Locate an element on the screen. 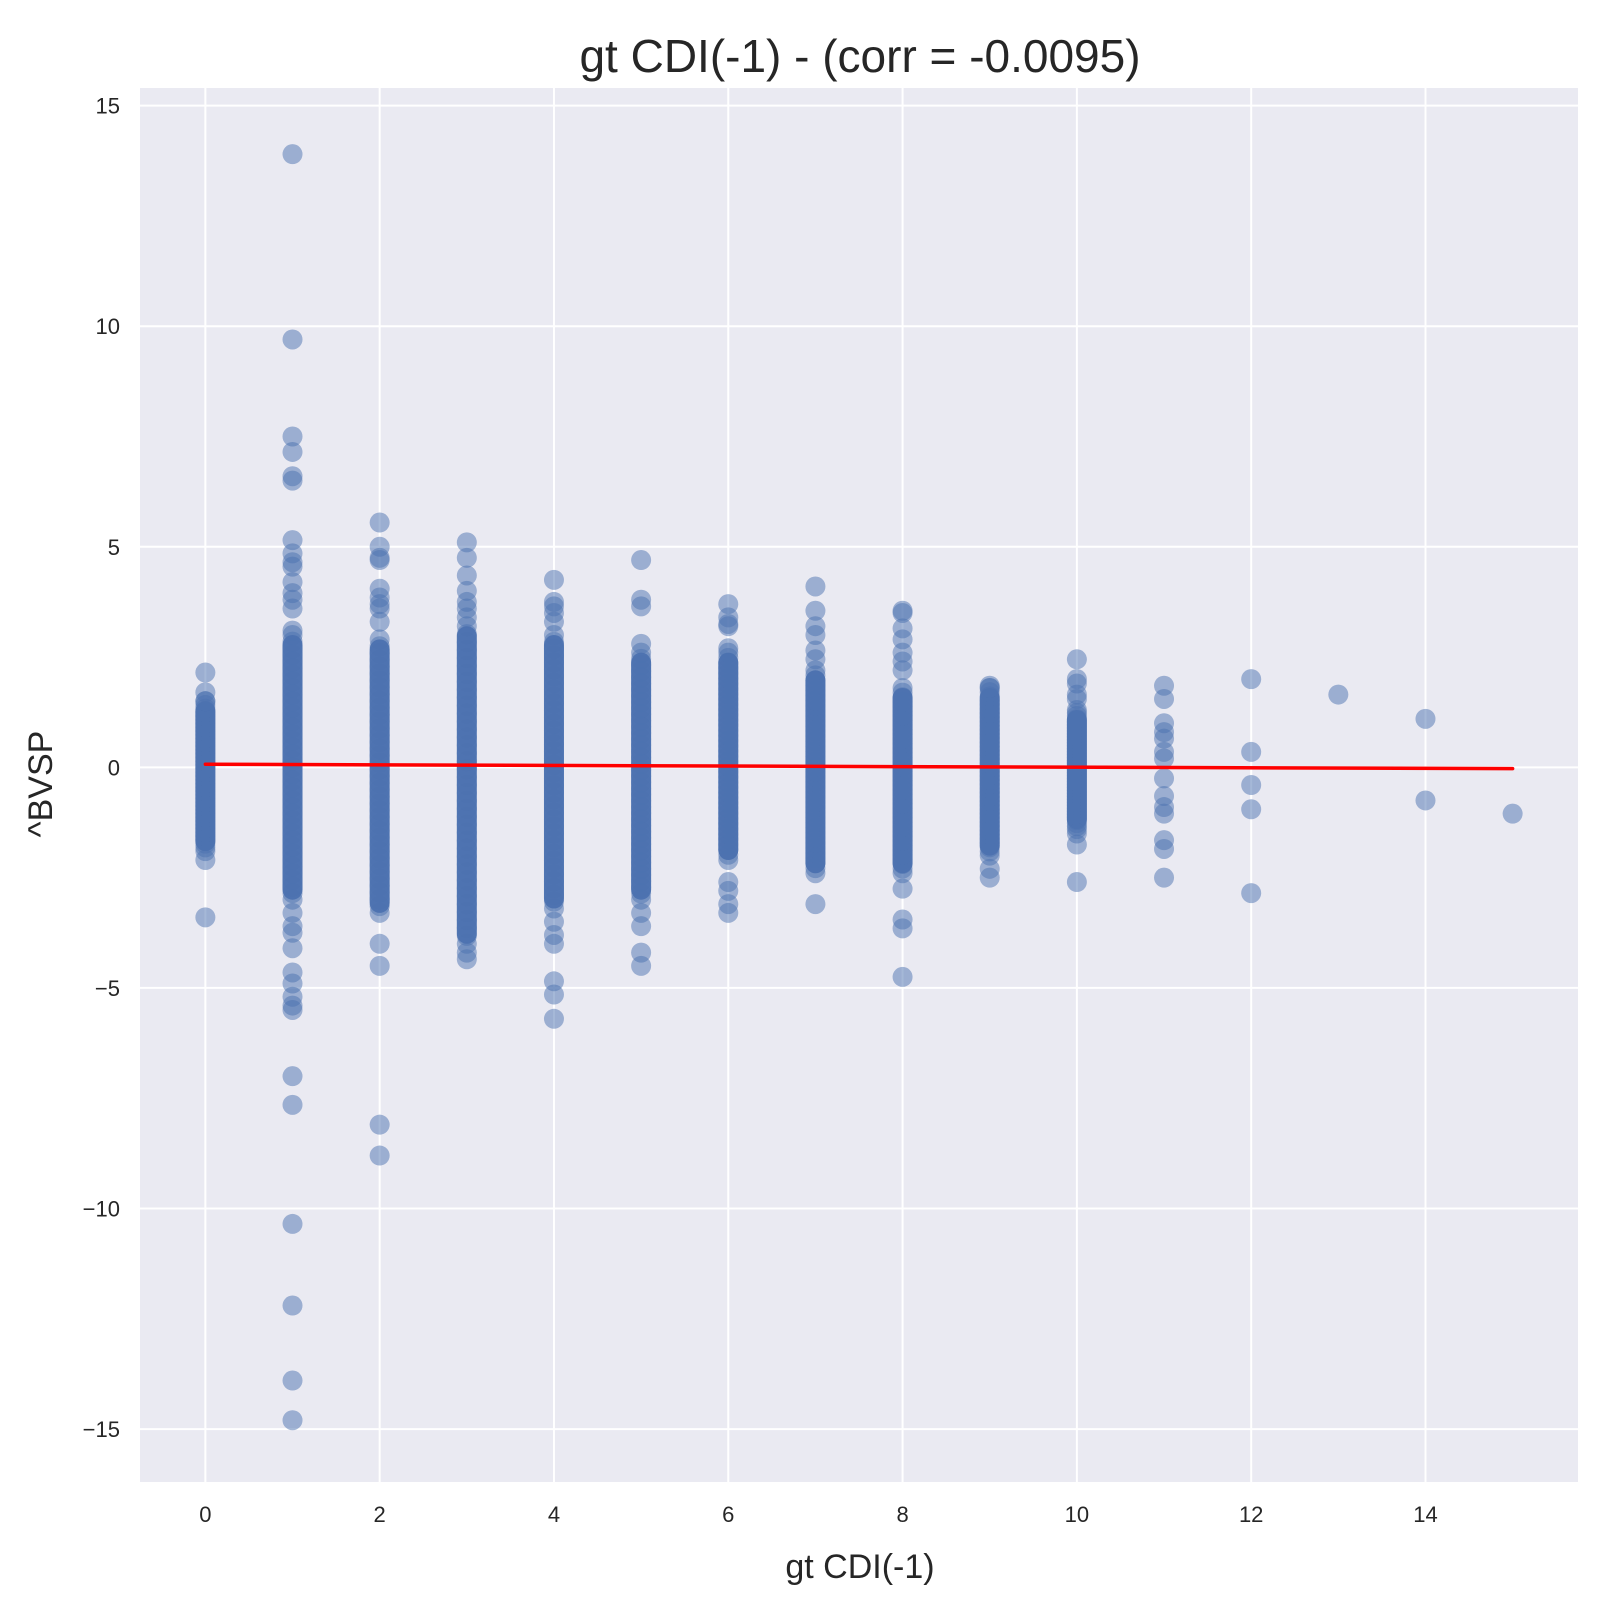  y-tick-label: −15 is located at coordinates (101, 1429).